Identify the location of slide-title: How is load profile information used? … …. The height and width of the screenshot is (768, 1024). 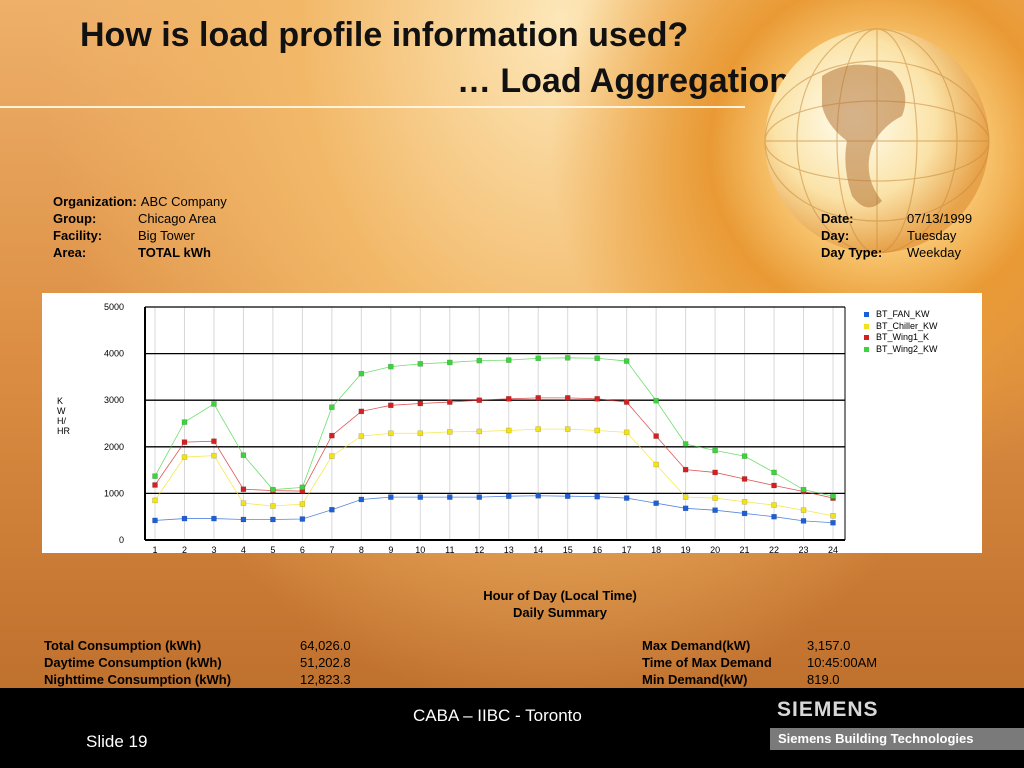
(435, 58).